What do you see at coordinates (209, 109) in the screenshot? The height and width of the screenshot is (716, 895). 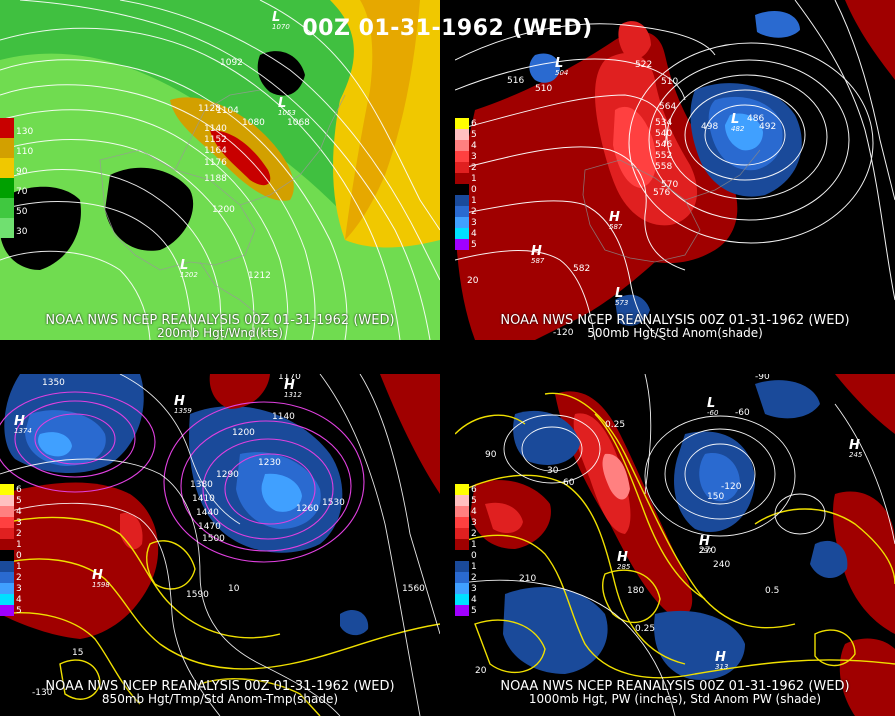 I see `contour-label: 1128` at bounding box center [209, 109].